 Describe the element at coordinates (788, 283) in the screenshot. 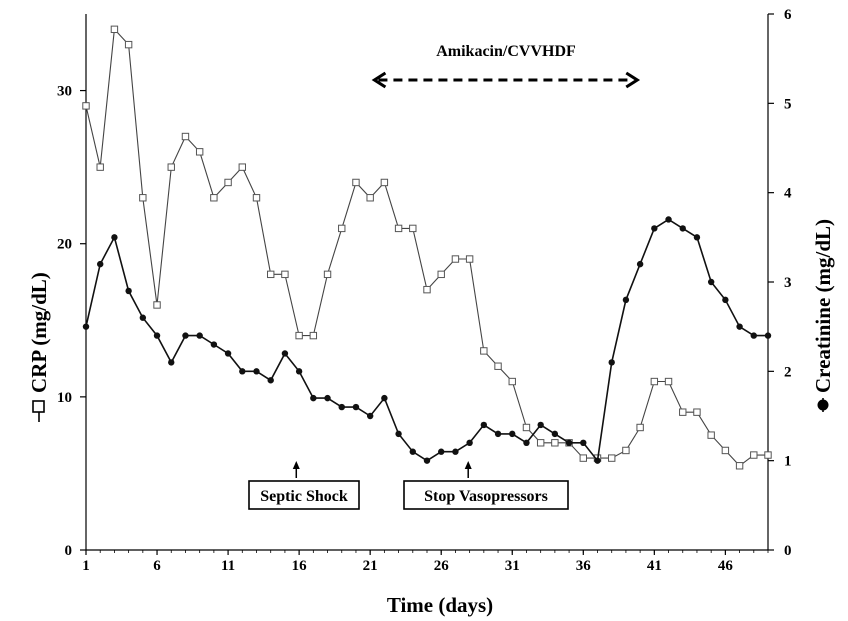

I see `y-right-tick-label: 3` at that location.